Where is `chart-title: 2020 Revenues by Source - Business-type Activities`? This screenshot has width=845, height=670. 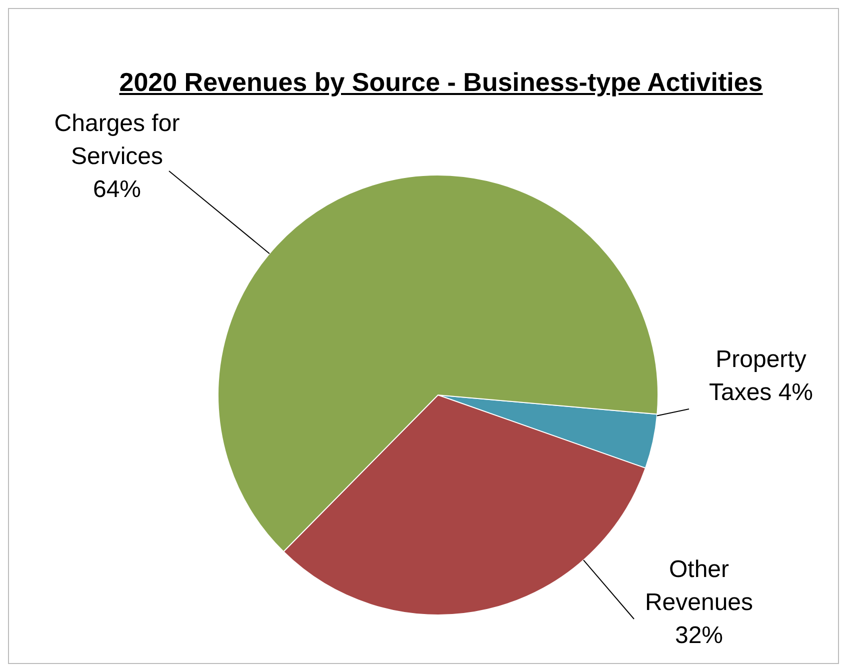
chart-title: 2020 Revenues by Source - Business-type Activities is located at coordinates (441, 82).